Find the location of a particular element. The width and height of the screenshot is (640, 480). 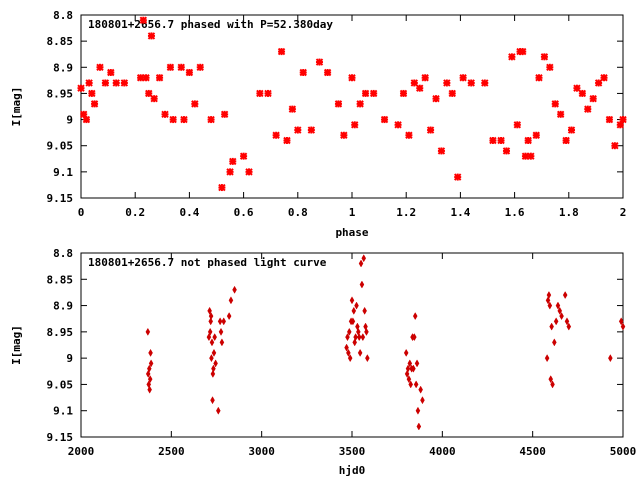

phased-x-tick-label: 1.2 is located at coordinates (406, 212).